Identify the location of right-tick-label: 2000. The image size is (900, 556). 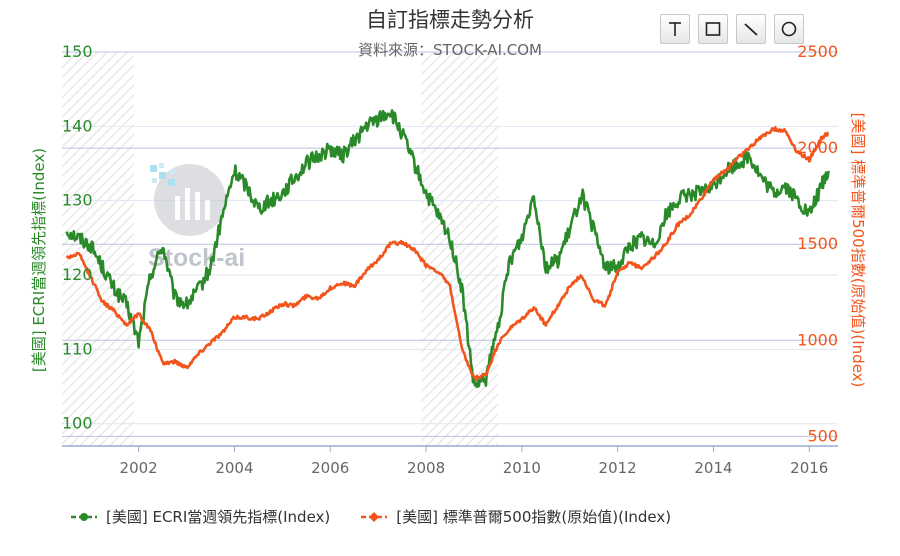
(817, 147).